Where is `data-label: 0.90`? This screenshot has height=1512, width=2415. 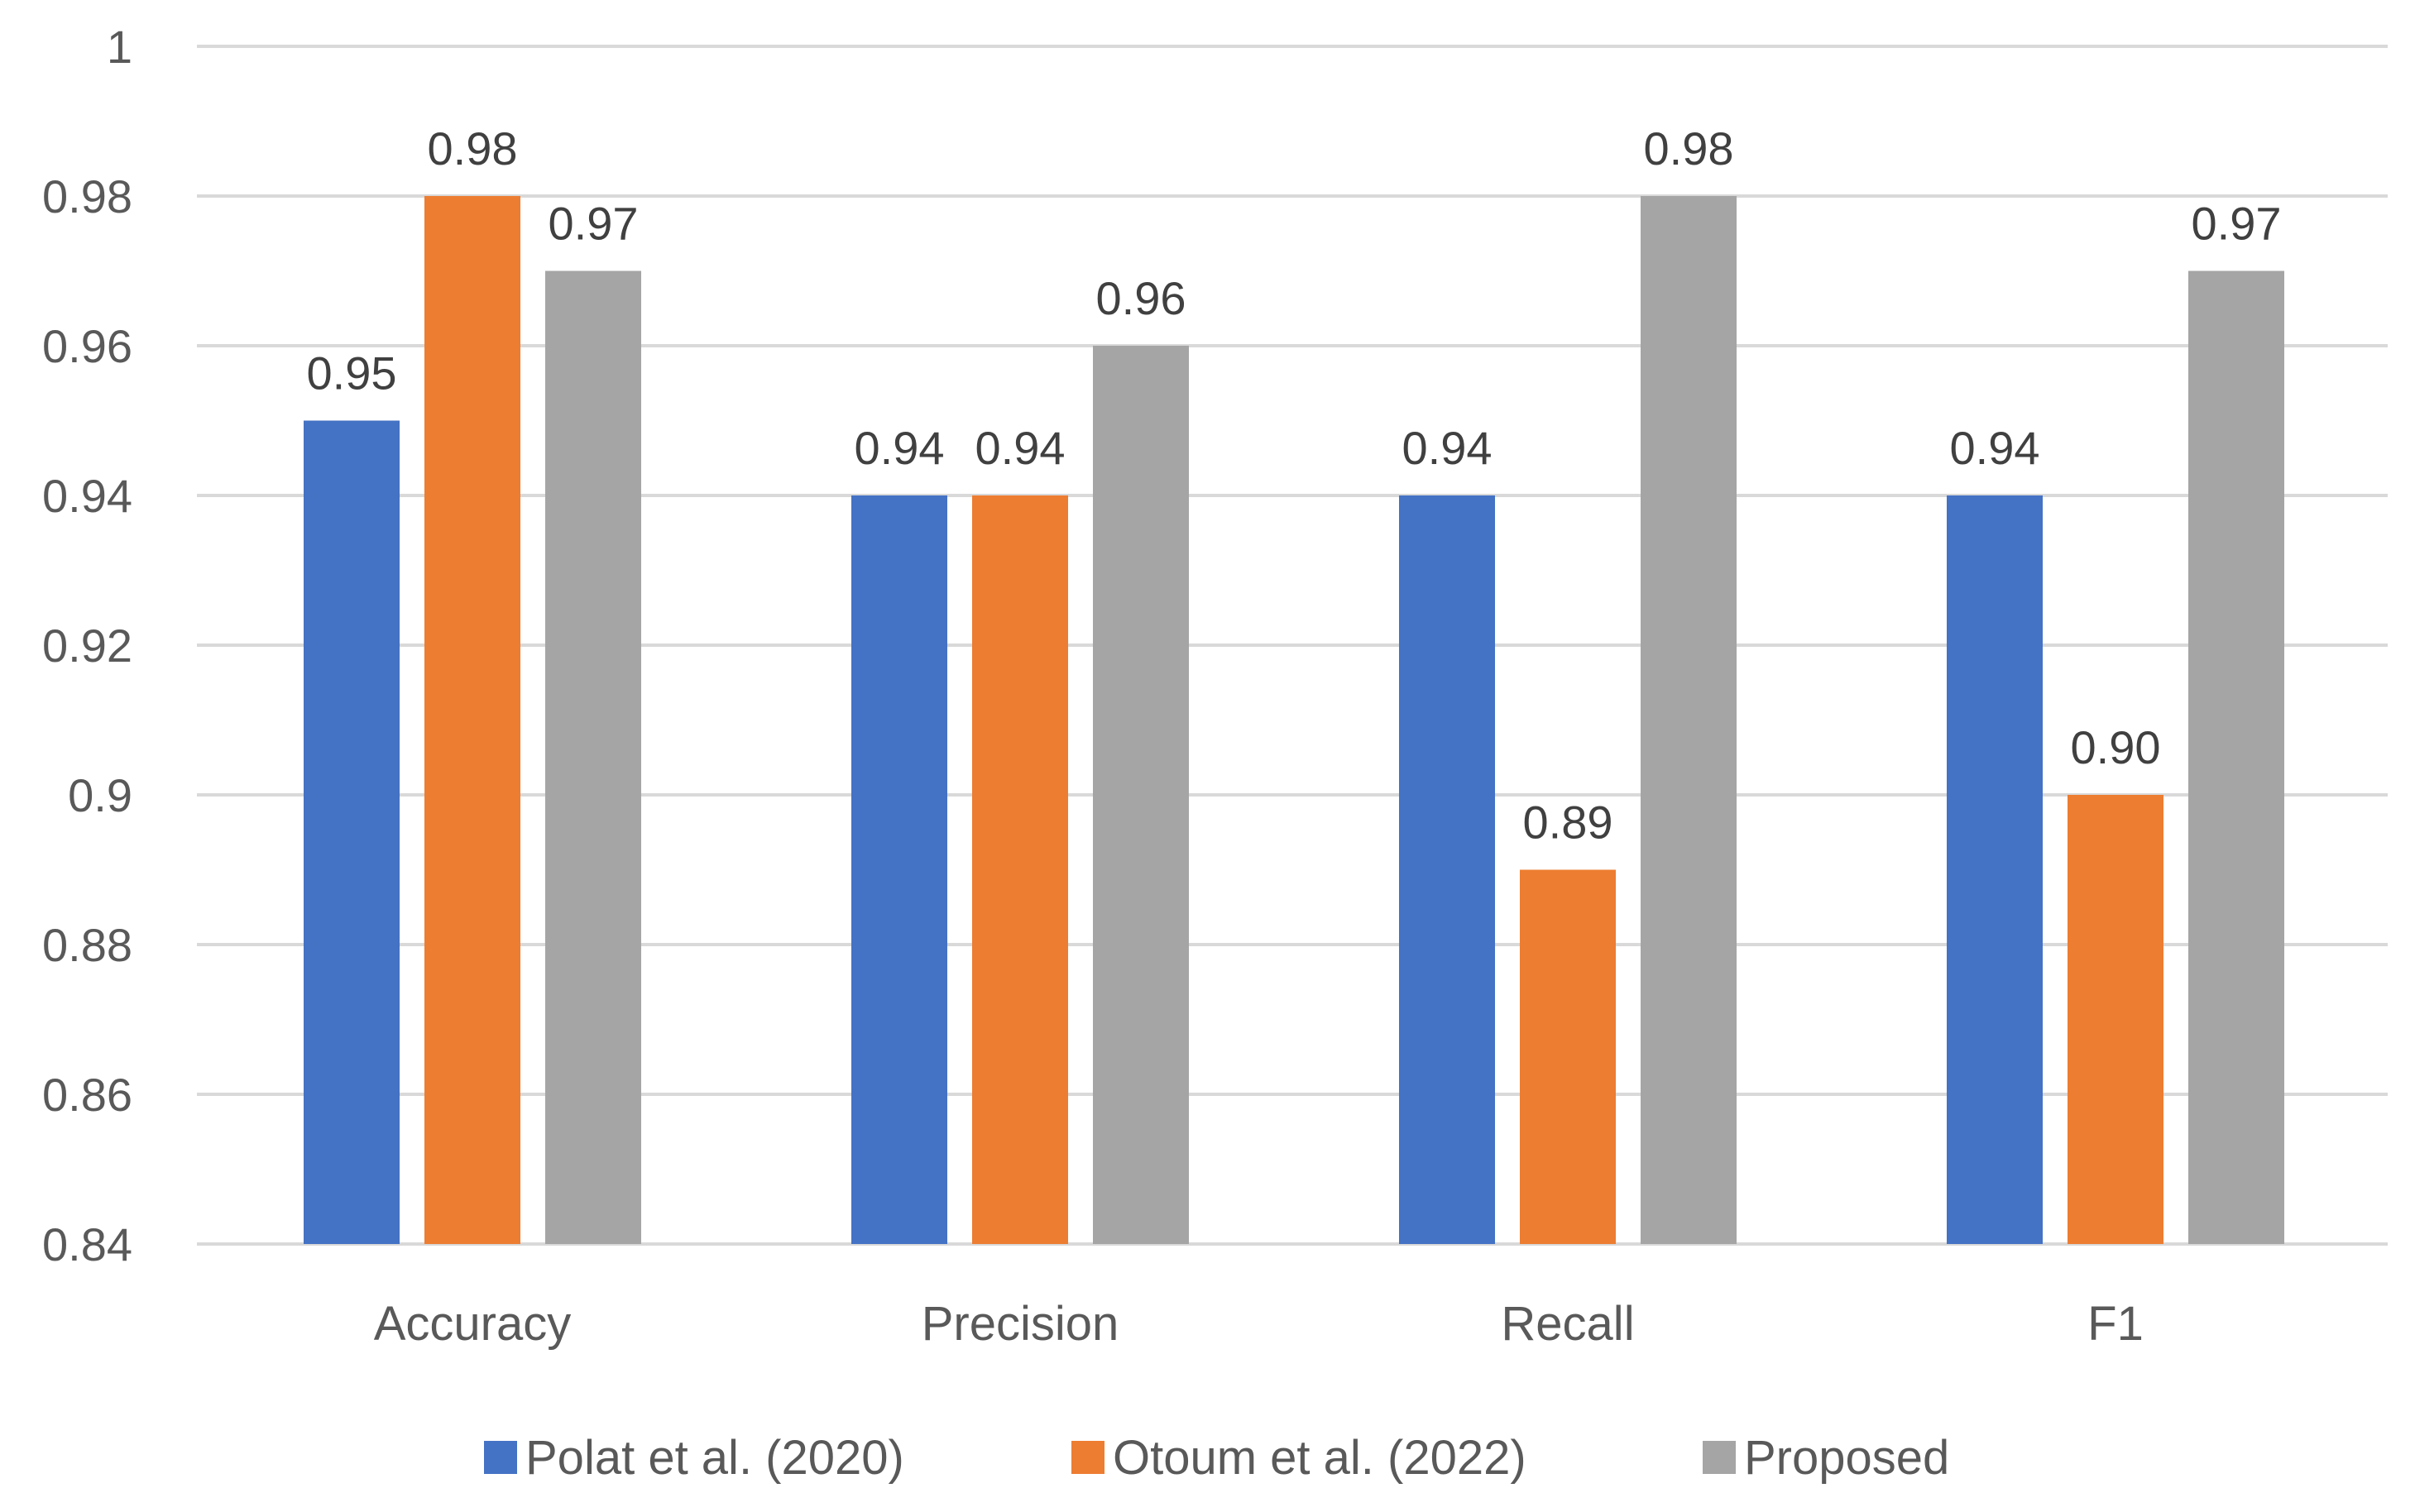 data-label: 0.90 is located at coordinates (2116, 747).